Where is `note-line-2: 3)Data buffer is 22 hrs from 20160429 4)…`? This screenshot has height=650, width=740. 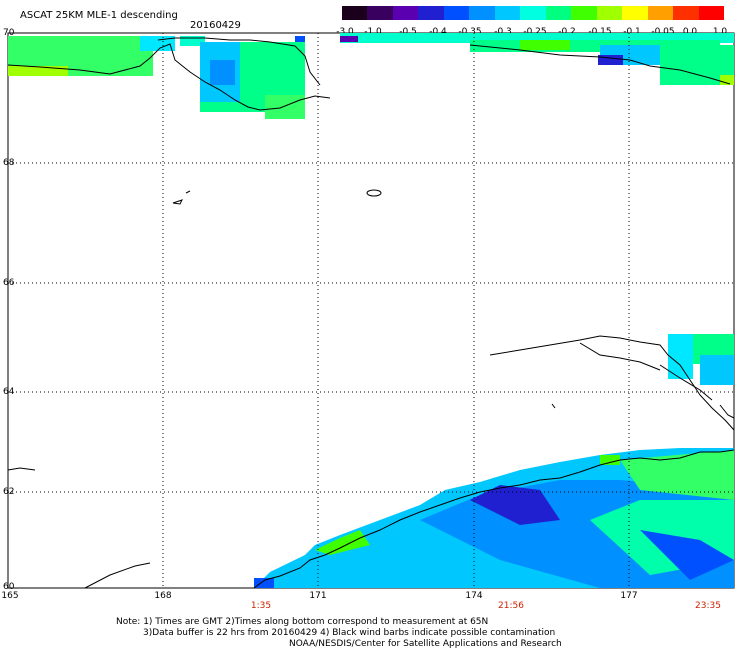
note-line-2: 3)Data buffer is 22 hrs from 20160429 4)… is located at coordinates (349, 633).